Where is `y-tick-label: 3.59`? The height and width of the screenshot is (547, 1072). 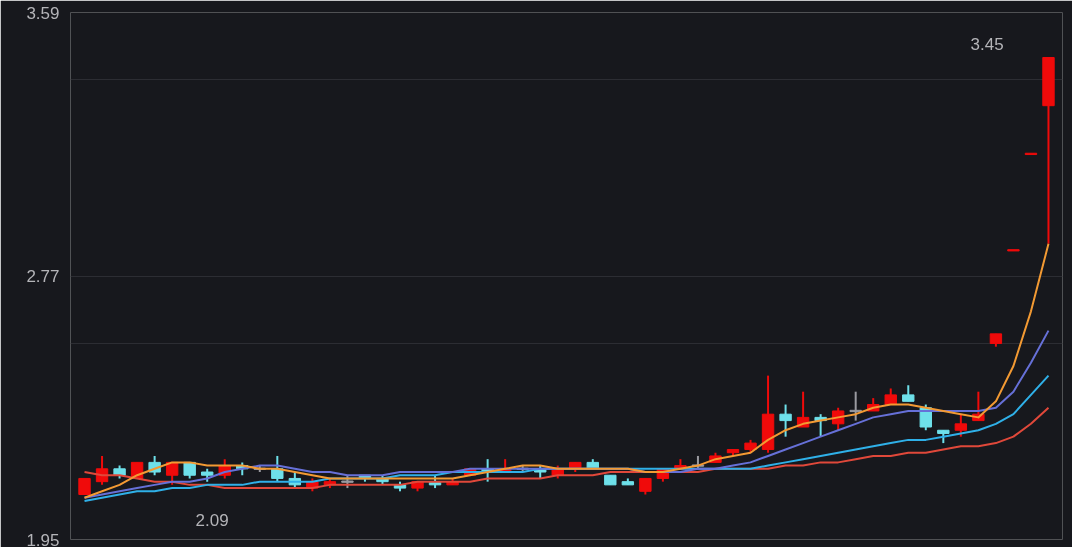 y-tick-label: 3.59 is located at coordinates (43, 13).